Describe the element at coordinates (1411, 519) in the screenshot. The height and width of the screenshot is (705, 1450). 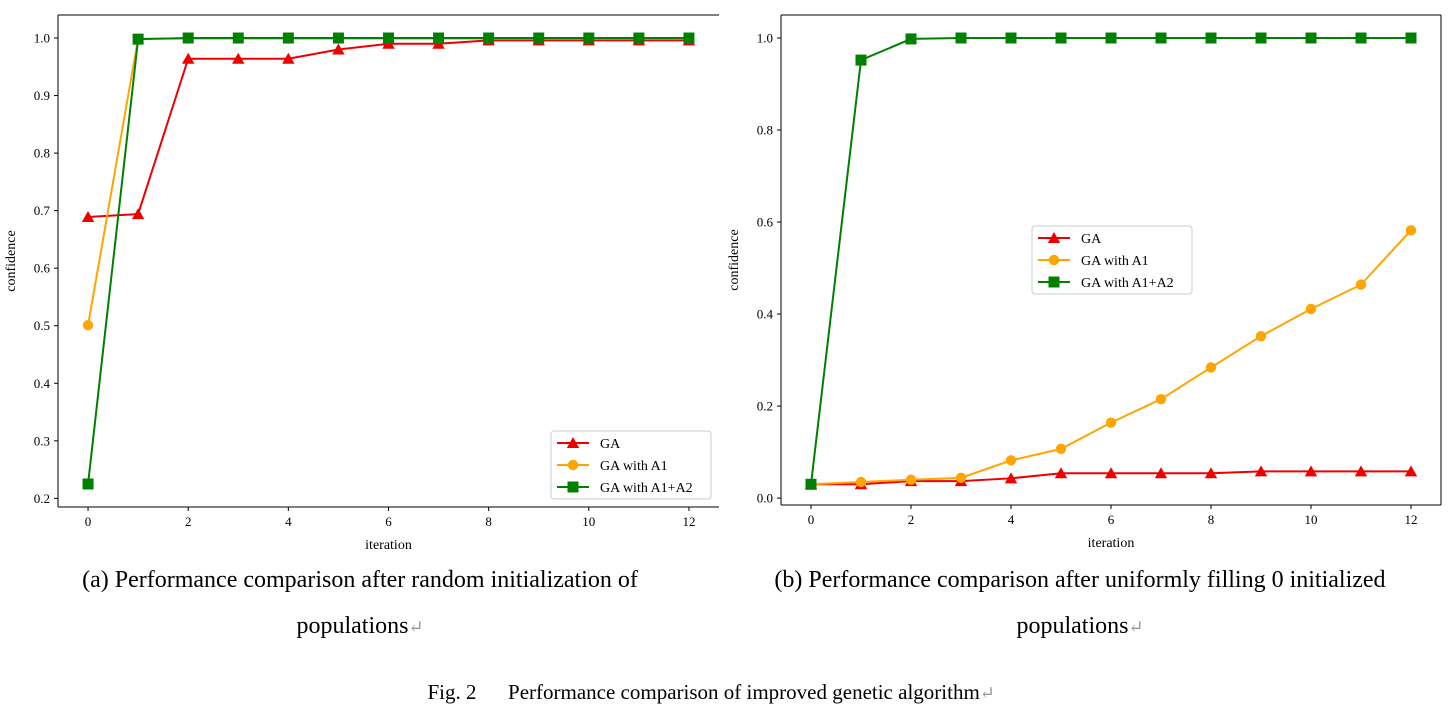
I see `x-tick-label: 12` at that location.